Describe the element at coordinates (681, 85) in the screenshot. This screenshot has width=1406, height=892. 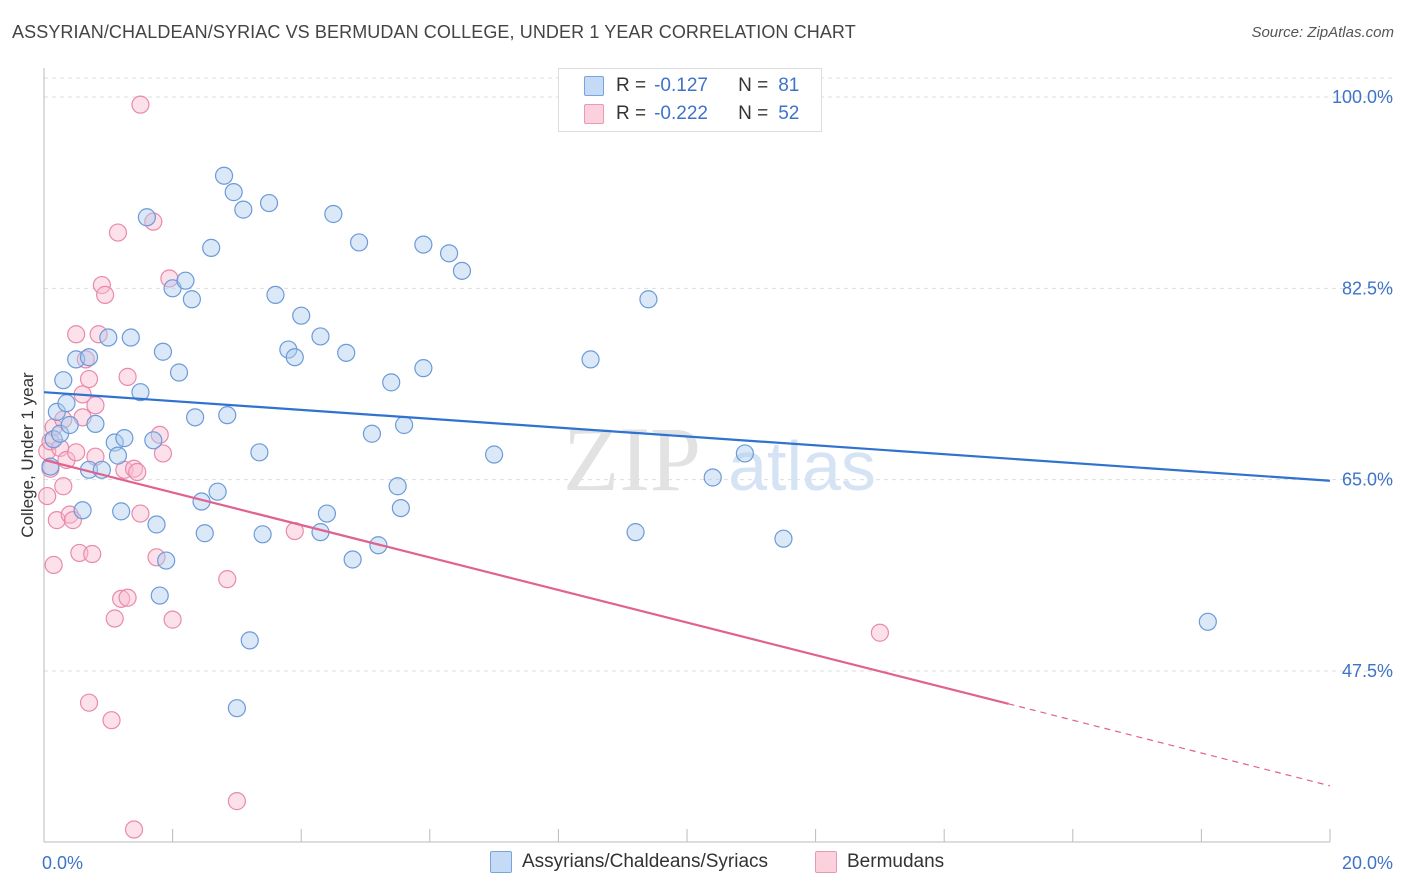
I see `r-value: -0.127` at that location.